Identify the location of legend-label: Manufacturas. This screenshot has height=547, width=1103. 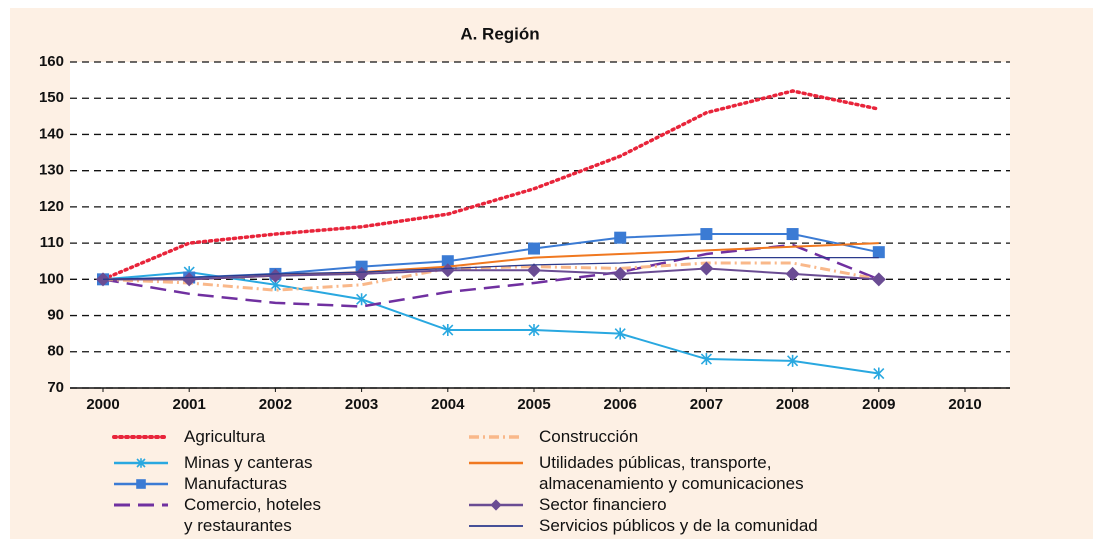
(235, 483).